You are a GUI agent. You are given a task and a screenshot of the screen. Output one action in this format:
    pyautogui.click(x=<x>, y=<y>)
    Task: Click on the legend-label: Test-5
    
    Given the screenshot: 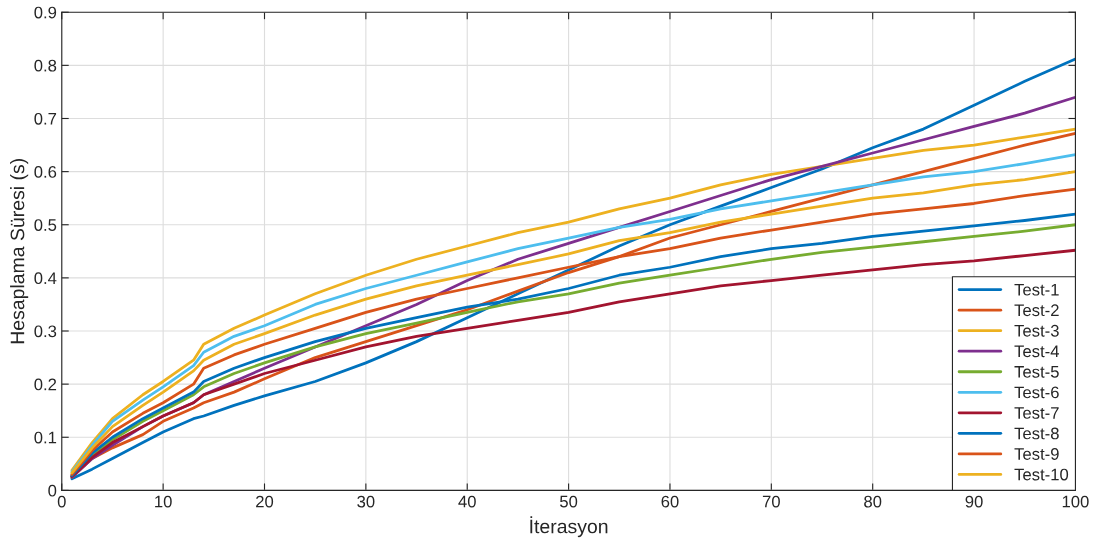 What is the action you would take?
    pyautogui.click(x=1036, y=372)
    